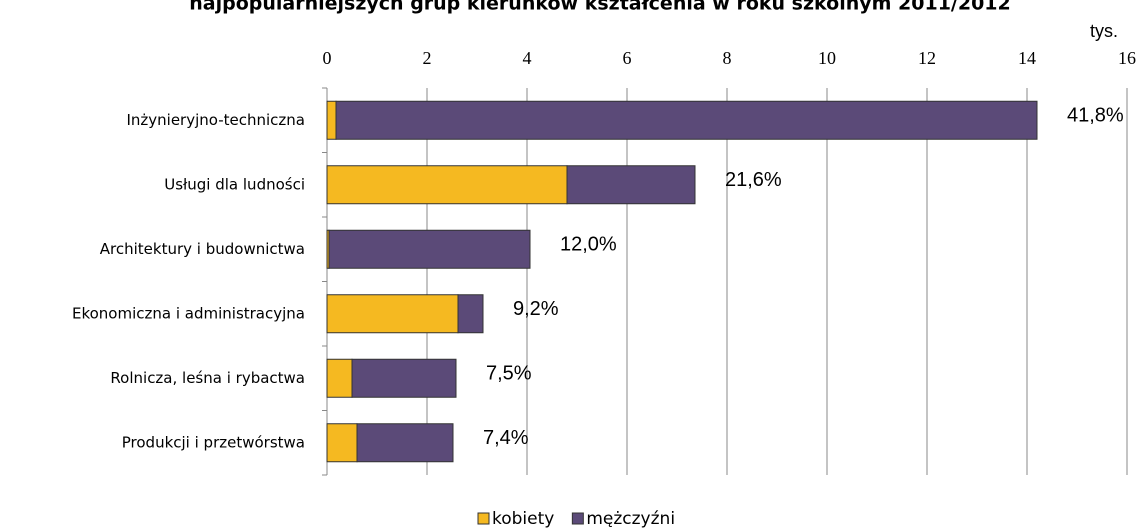 The height and width of the screenshot is (529, 1143). What do you see at coordinates (213, 442) in the screenshot?
I see `category-label: Produkcji i przetwórstwa` at bounding box center [213, 442].